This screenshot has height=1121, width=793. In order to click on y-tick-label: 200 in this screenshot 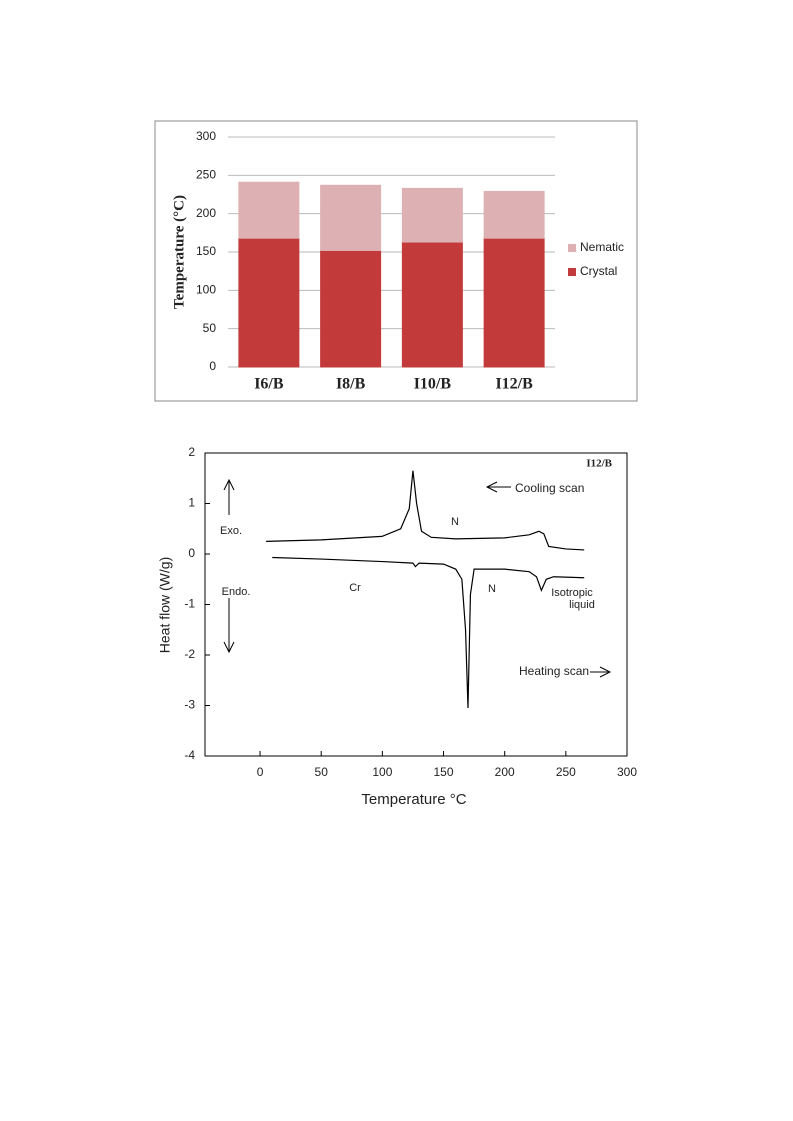, I will do `click(206, 213)`.